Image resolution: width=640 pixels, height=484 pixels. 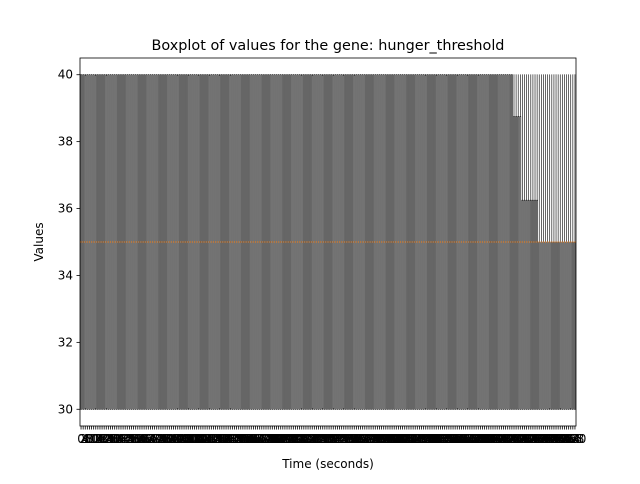 What do you see at coordinates (362, 439) in the screenshot?
I see `x-tick-label: 268` at bounding box center [362, 439].